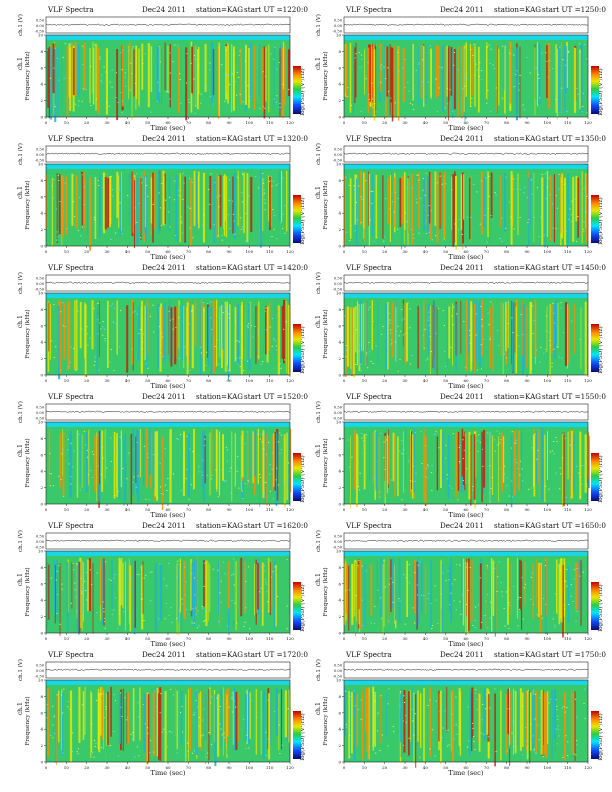 The height and width of the screenshot is (792, 612). I want to click on panel-start-ut: start UT =1620:0, so click(276, 525).